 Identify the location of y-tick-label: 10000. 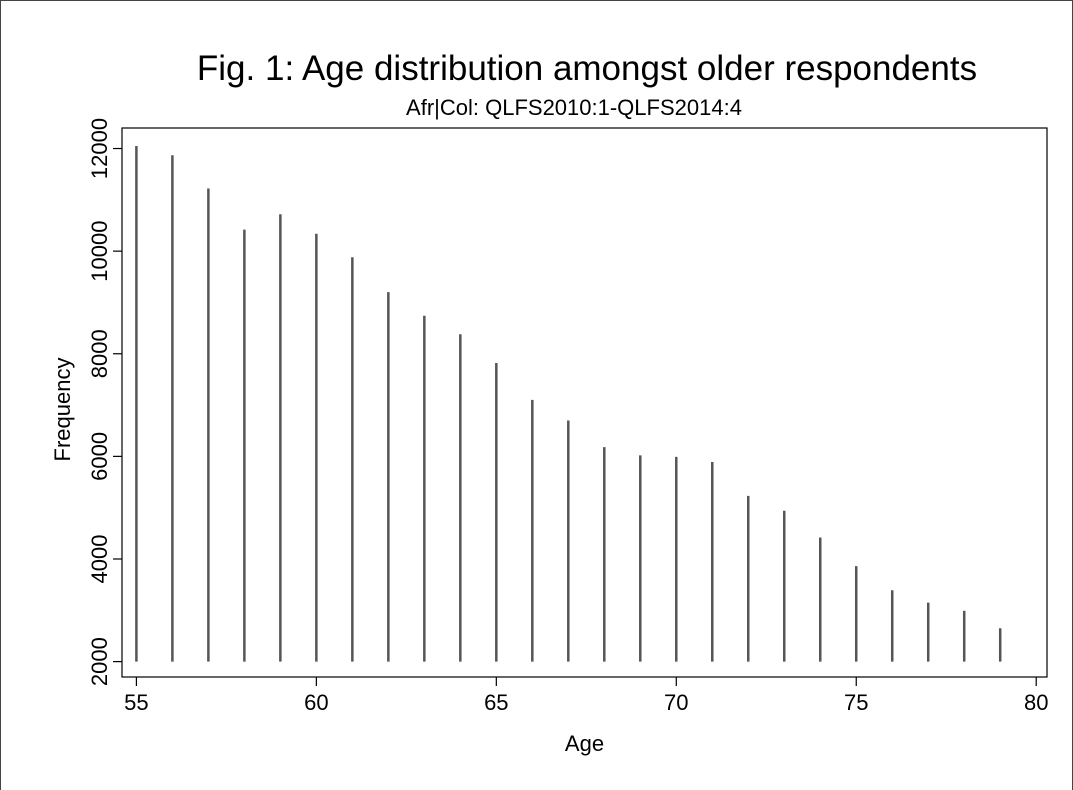
(99, 251).